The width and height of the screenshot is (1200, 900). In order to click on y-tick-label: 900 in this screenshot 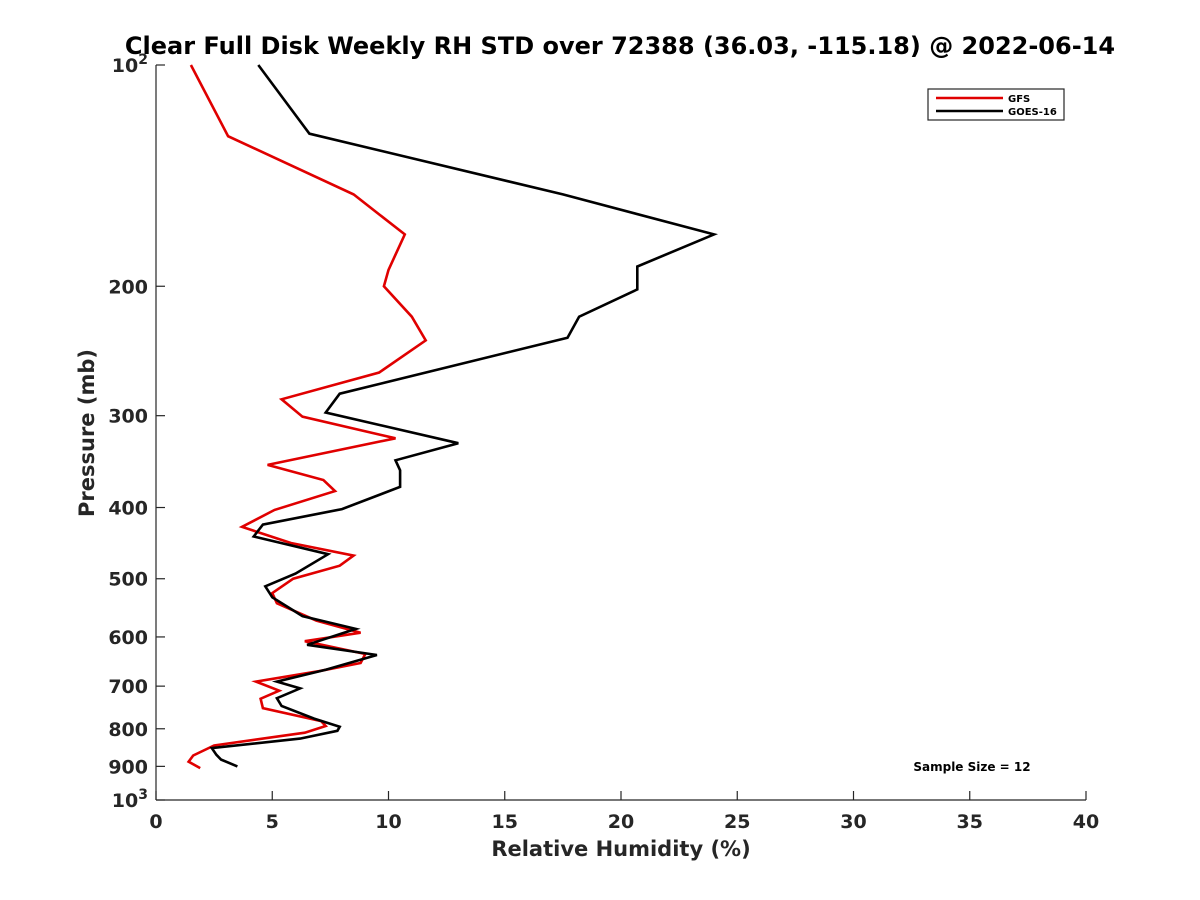, I will do `click(128, 767)`.